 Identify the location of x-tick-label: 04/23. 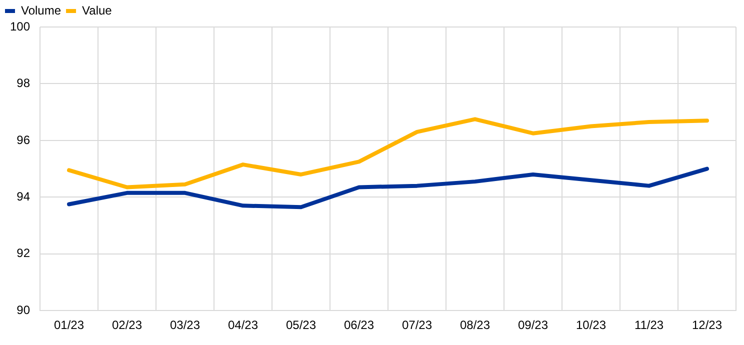
(243, 325).